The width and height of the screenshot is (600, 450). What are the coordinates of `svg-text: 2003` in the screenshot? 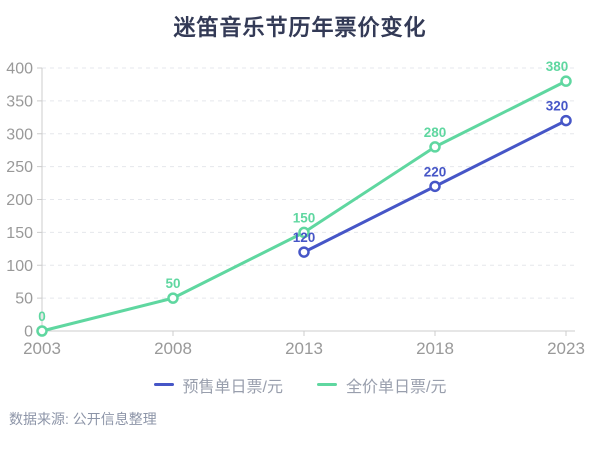 It's located at (42, 348).